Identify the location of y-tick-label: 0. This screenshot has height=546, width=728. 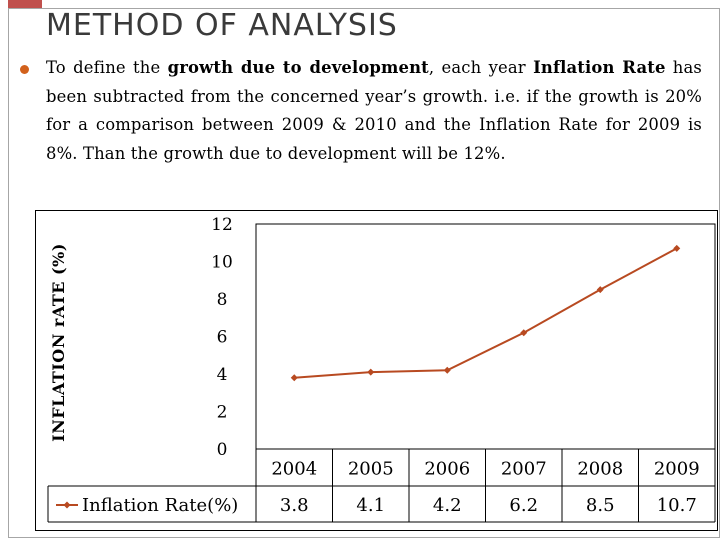
(222, 450).